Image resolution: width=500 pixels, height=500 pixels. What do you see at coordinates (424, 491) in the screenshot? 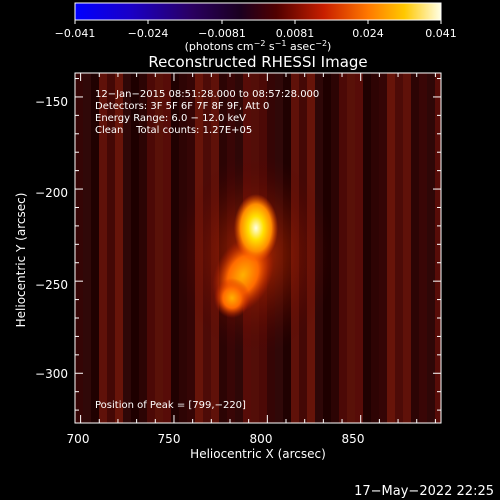
I see `timestamp: 17−May−2022 22:25` at bounding box center [424, 491].